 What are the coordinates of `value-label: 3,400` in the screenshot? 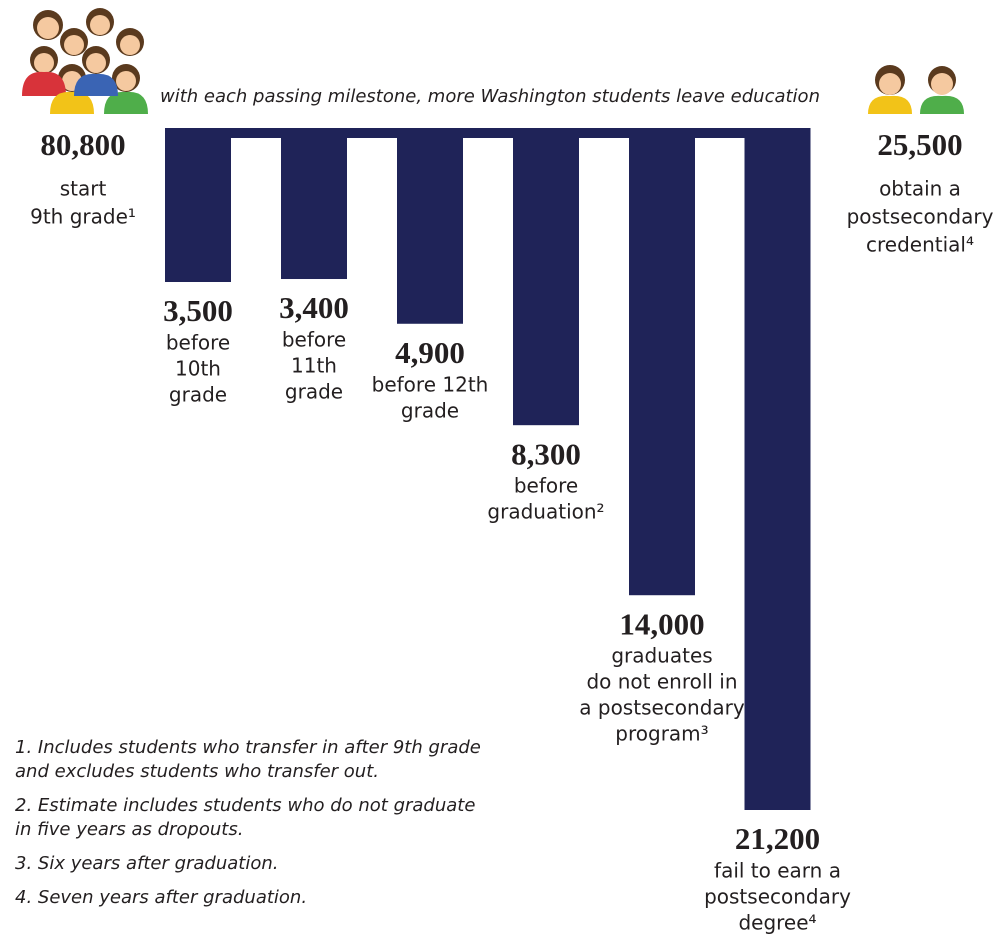 It's located at (314, 307).